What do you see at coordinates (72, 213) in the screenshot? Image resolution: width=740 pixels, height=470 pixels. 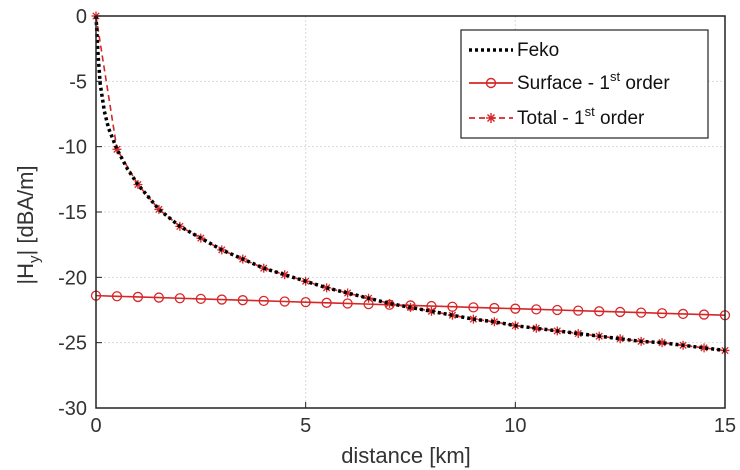 I see `y-tick-label: -15` at bounding box center [72, 213].